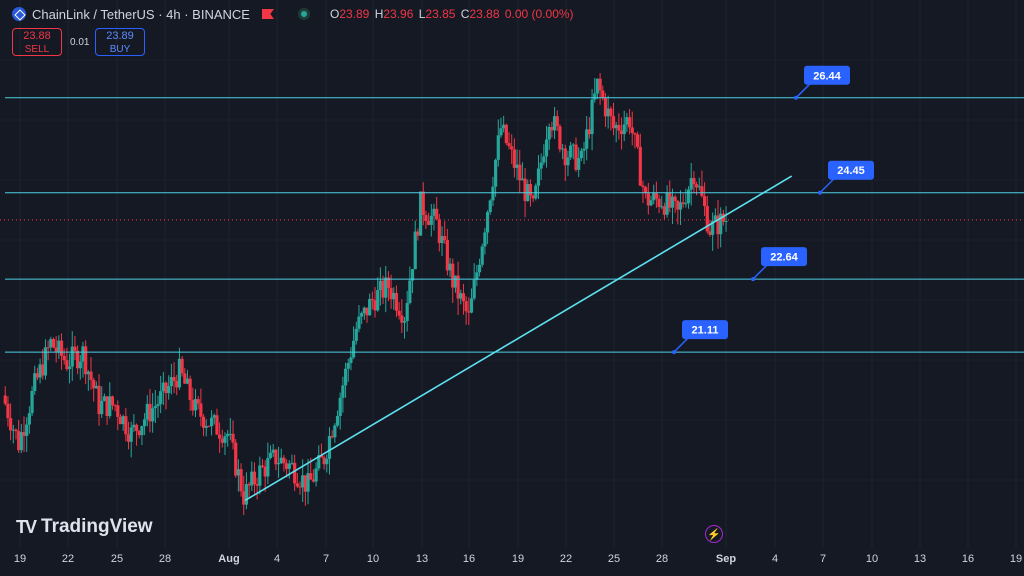  What do you see at coordinates (37, 42) in the screenshot?
I see `sell-button: 23.88 SELL` at bounding box center [37, 42].